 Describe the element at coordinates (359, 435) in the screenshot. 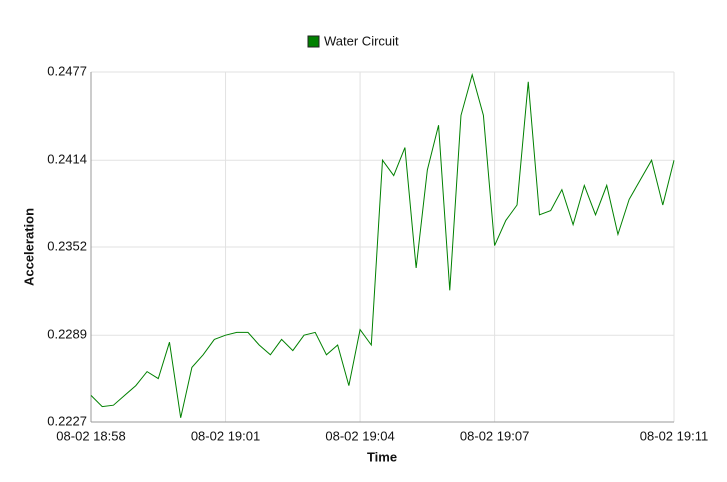

I see `x-tick-label: 08-02 19:04` at that location.